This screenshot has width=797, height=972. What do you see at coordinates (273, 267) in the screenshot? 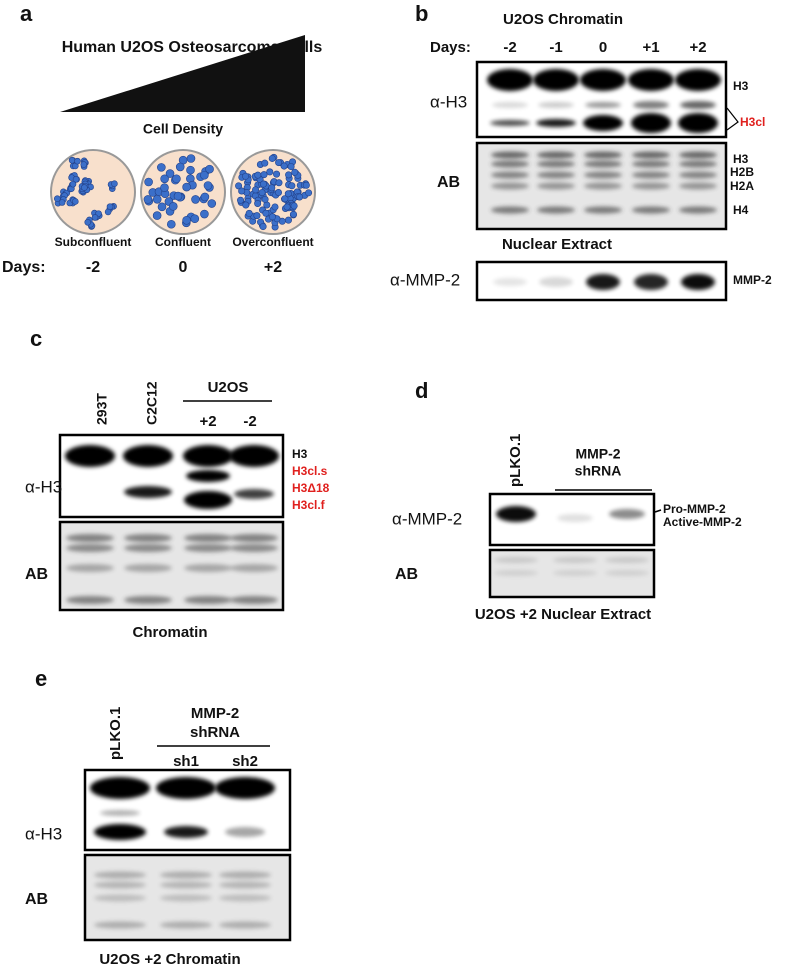
I see `day-label: +2` at bounding box center [273, 267].